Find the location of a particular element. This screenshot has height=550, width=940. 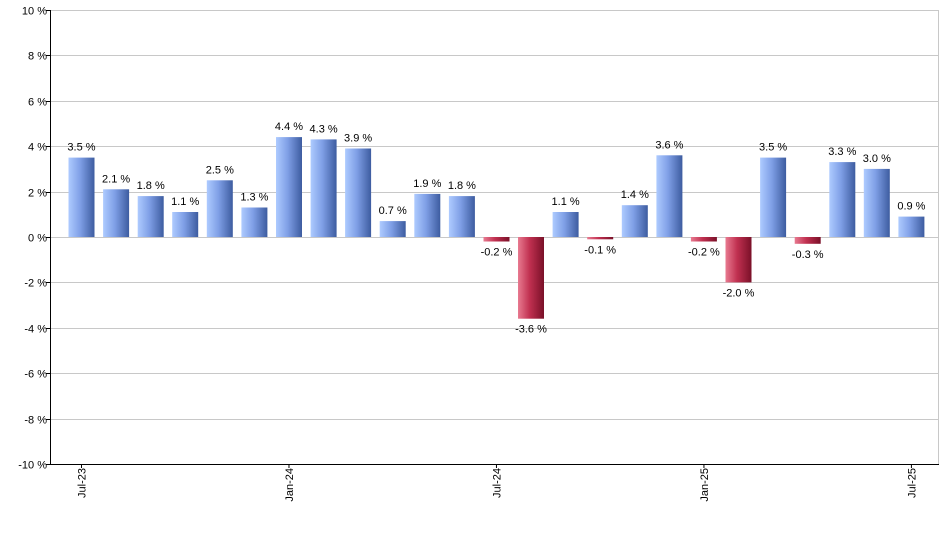

data-label: 2.5 % is located at coordinates (220, 170).